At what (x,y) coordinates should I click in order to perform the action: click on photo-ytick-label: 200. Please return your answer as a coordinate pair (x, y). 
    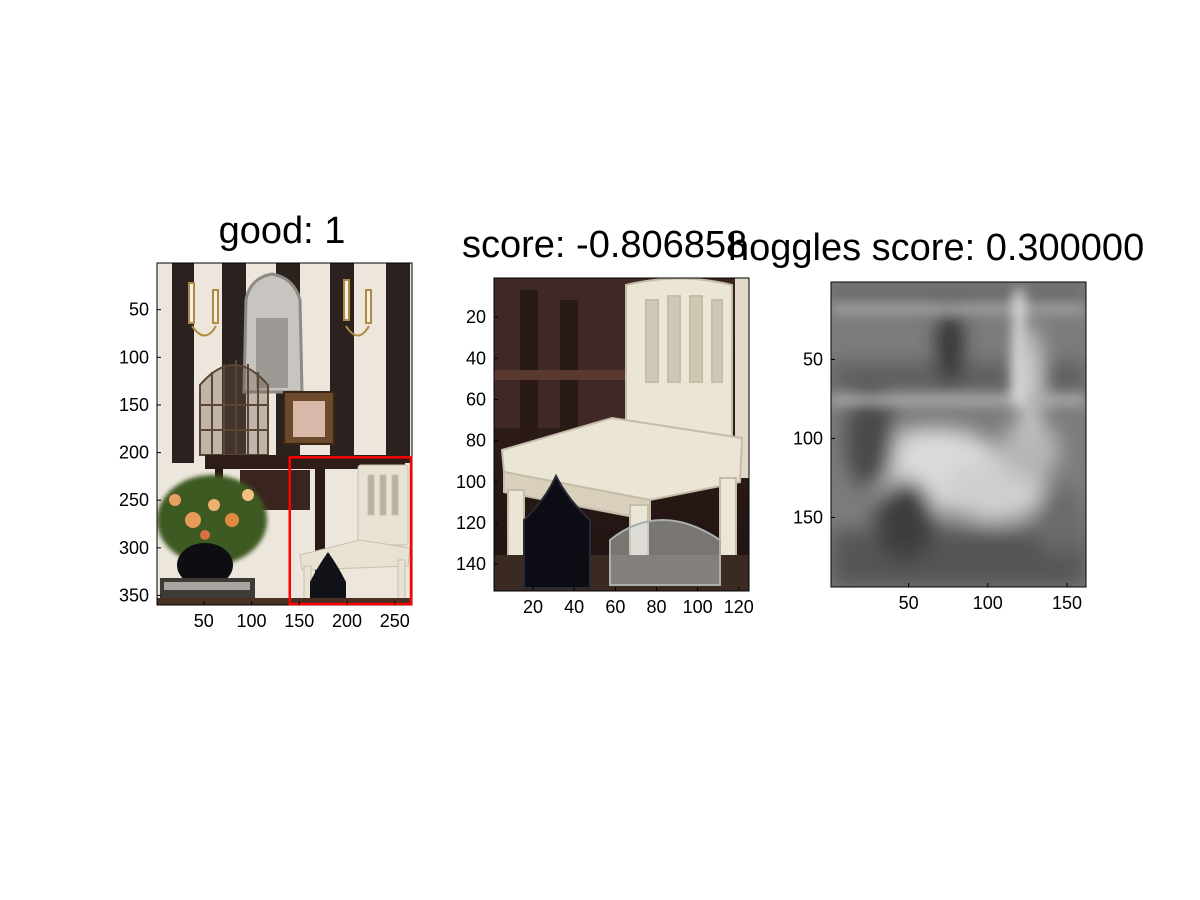
    Looking at the image, I should click on (134, 453).